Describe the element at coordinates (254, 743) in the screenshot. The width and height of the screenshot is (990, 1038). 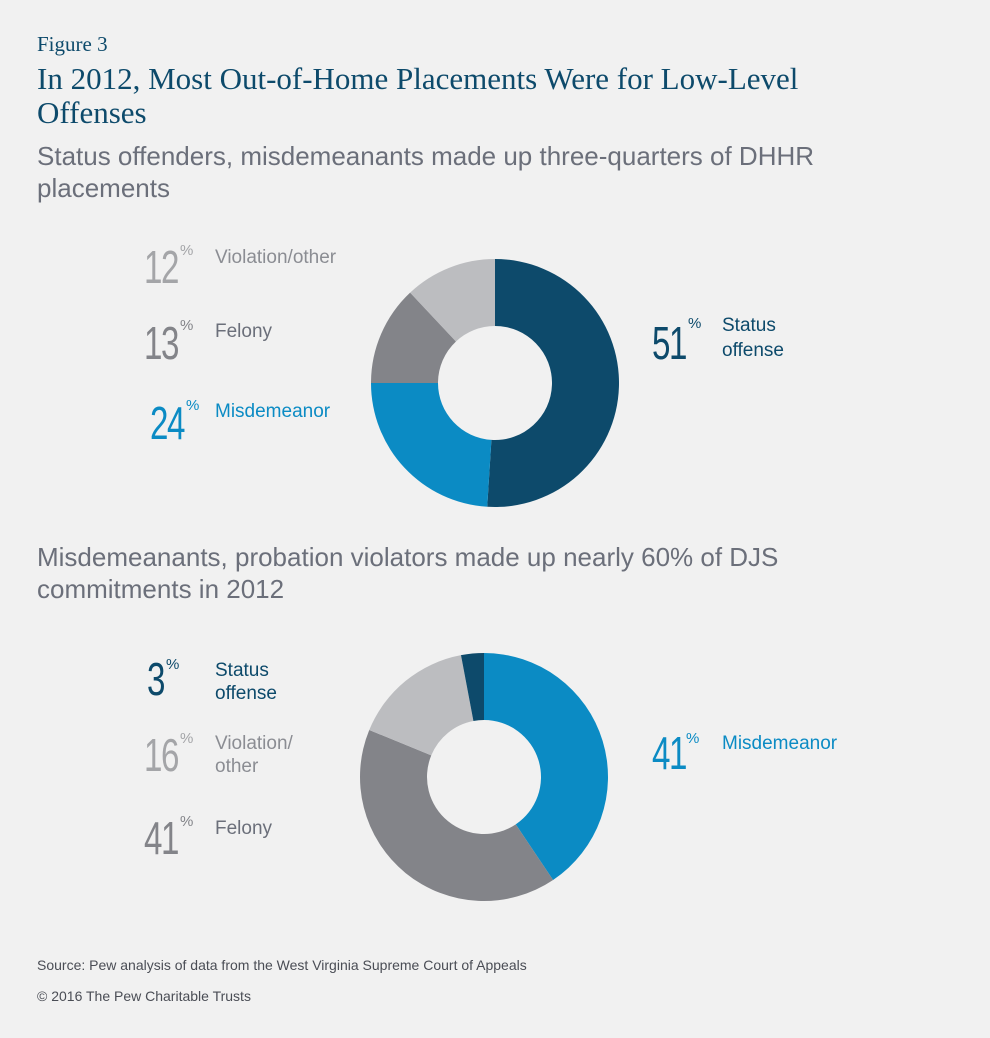
I see `chart-2-left-label-1-line1: Violation/` at that location.